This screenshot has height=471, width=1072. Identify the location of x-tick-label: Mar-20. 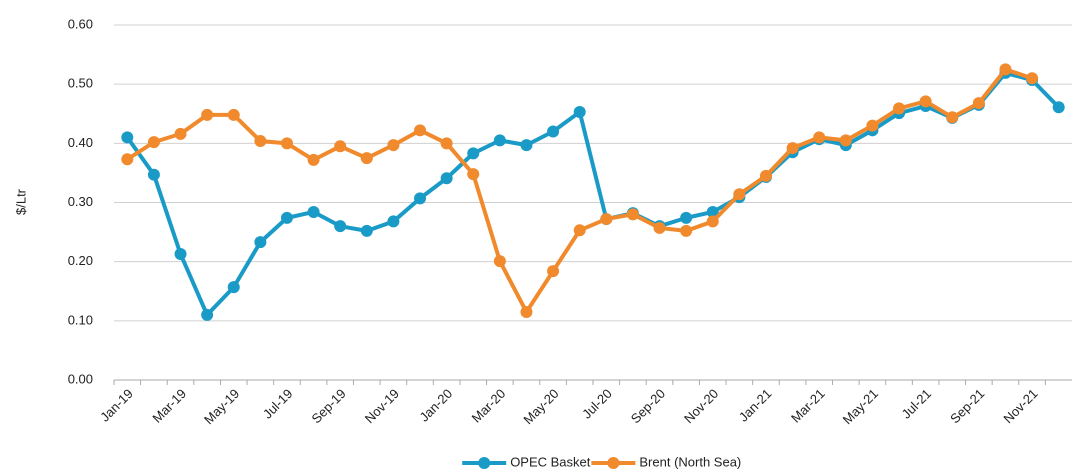
(489, 406).